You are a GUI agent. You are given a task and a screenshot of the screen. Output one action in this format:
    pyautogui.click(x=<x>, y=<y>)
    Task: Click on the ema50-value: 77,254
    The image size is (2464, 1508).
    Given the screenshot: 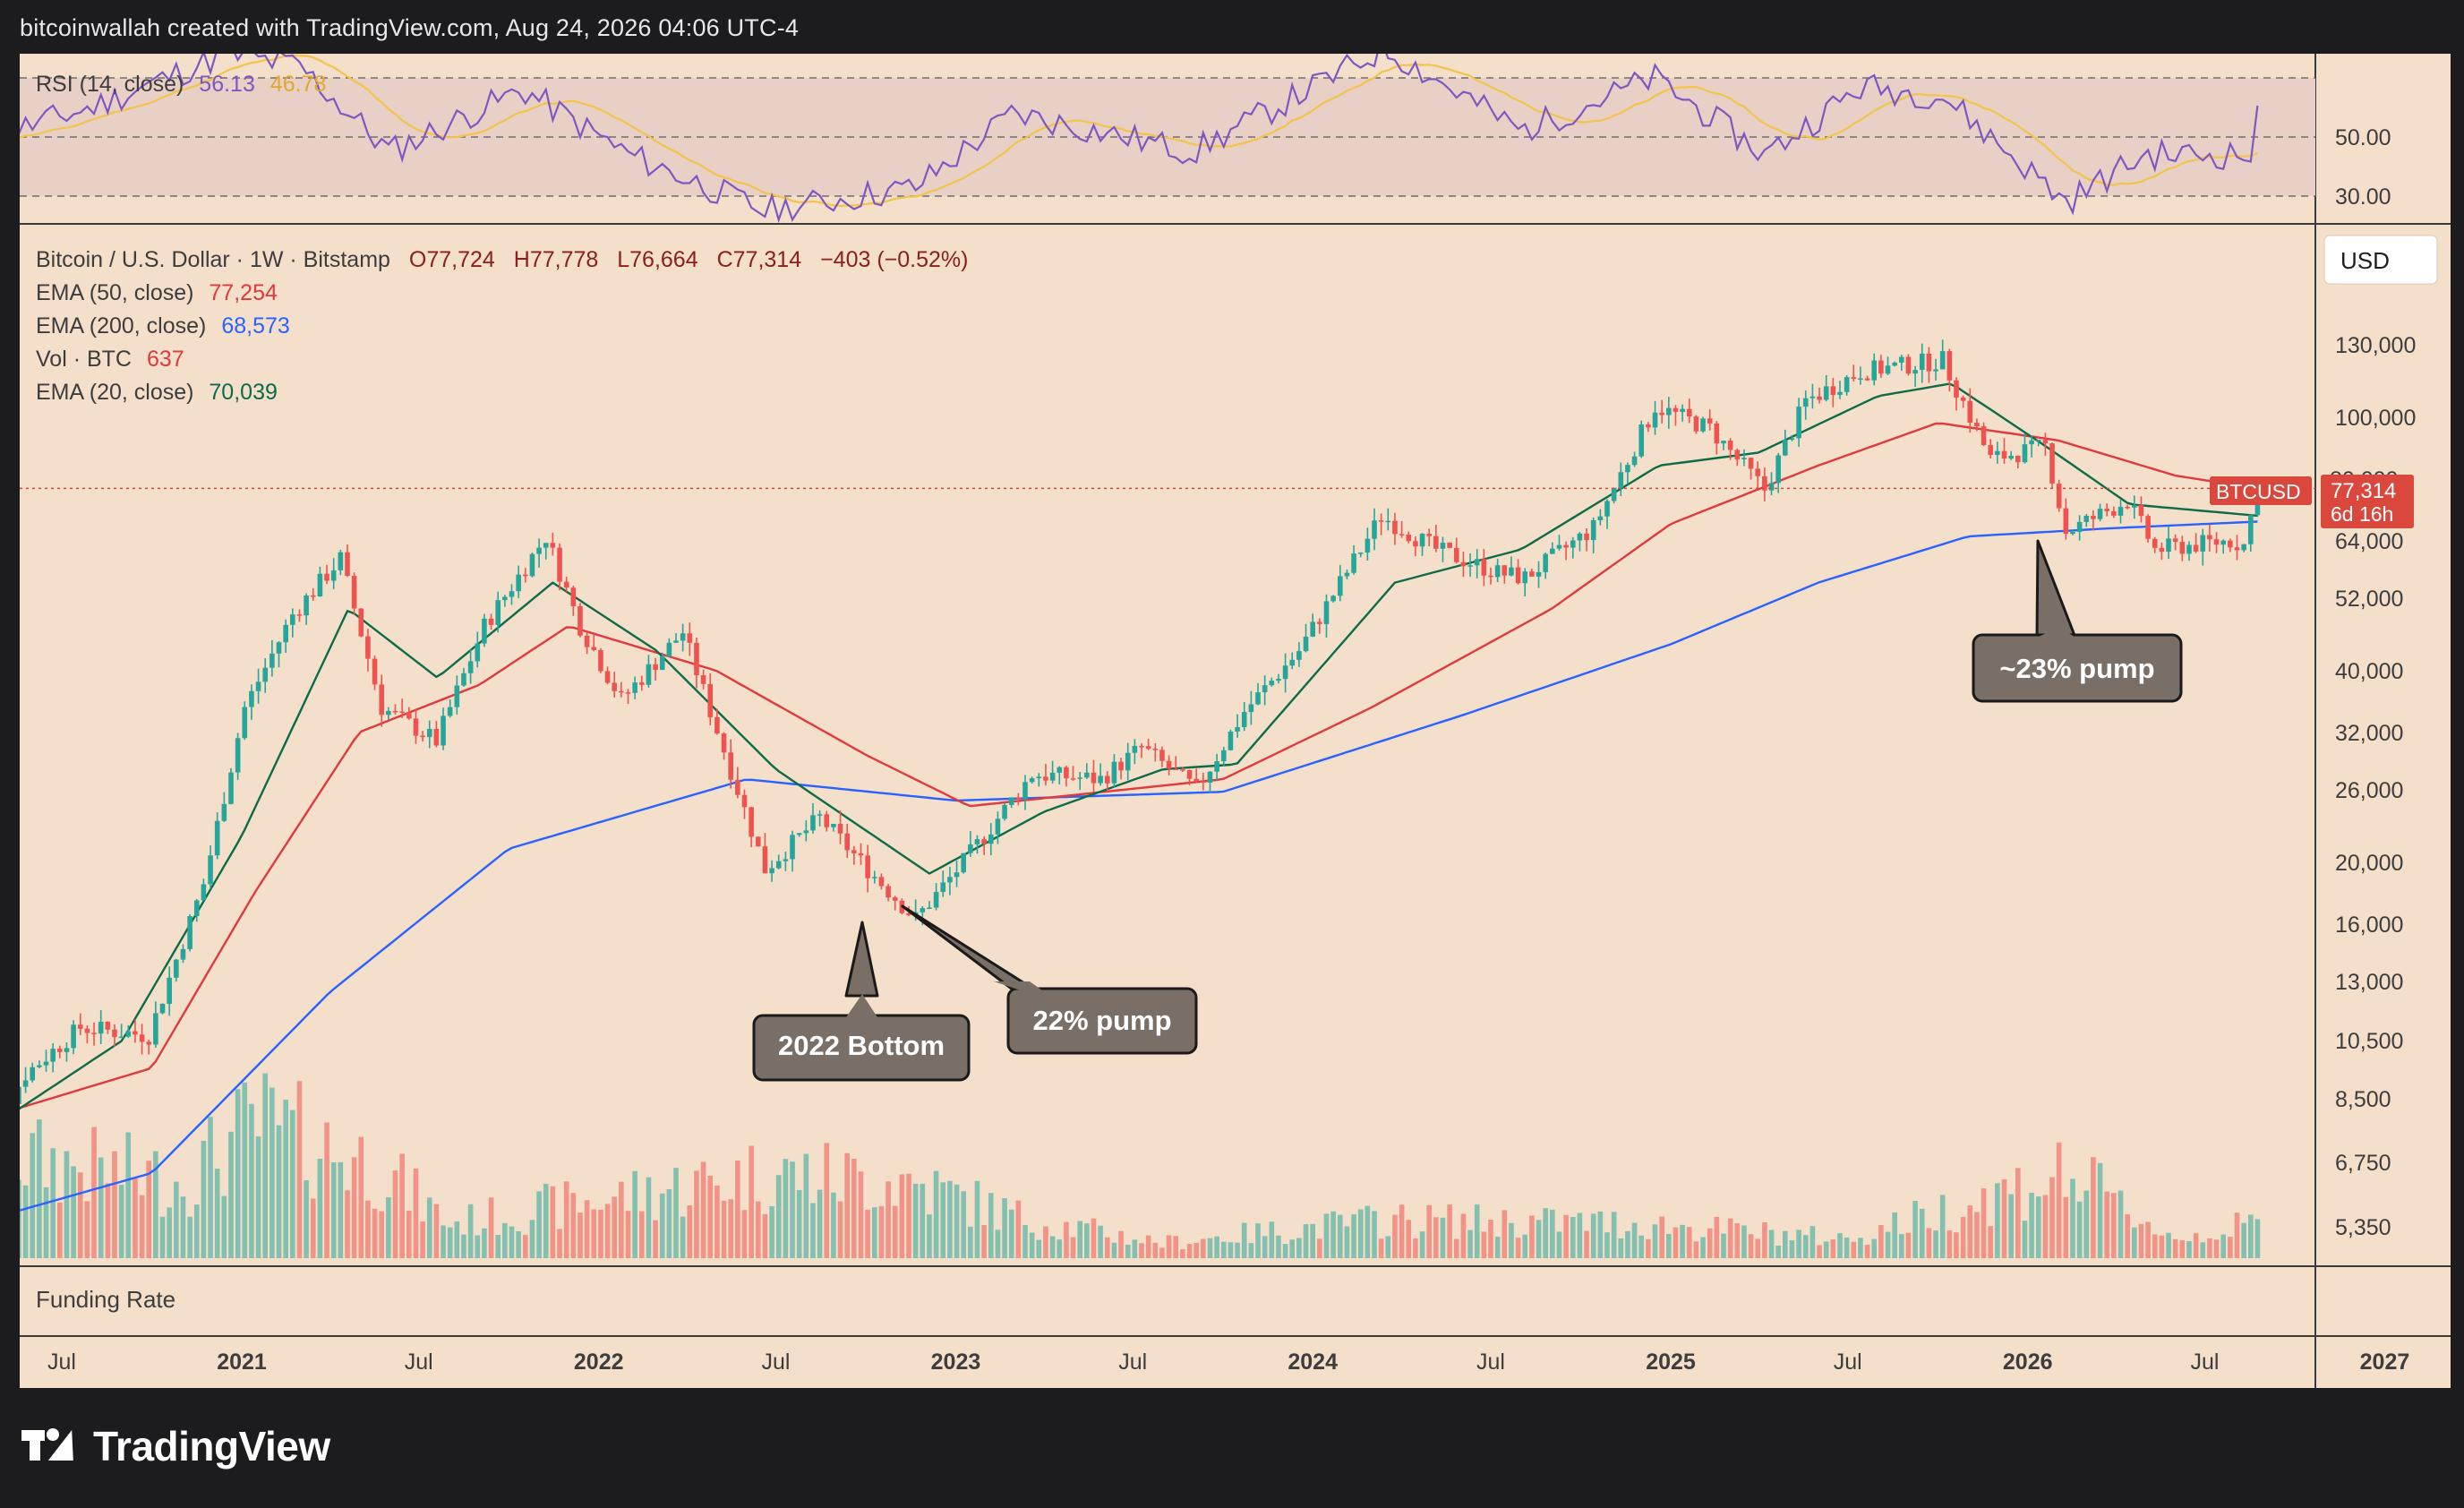 What is the action you would take?
    pyautogui.click(x=243, y=292)
    